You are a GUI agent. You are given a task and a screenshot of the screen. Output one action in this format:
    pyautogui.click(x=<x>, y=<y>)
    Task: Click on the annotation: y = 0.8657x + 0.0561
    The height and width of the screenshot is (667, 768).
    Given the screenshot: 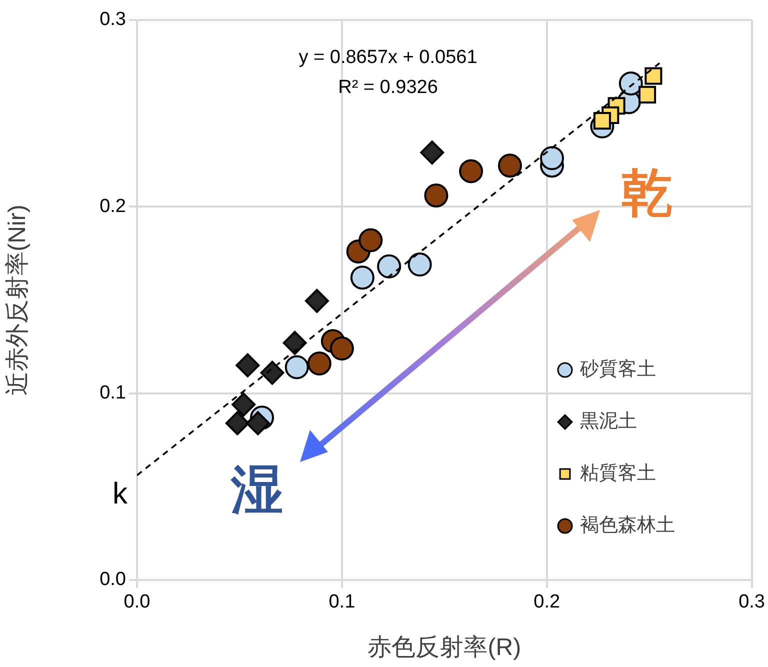 What is the action you would take?
    pyautogui.click(x=388, y=57)
    